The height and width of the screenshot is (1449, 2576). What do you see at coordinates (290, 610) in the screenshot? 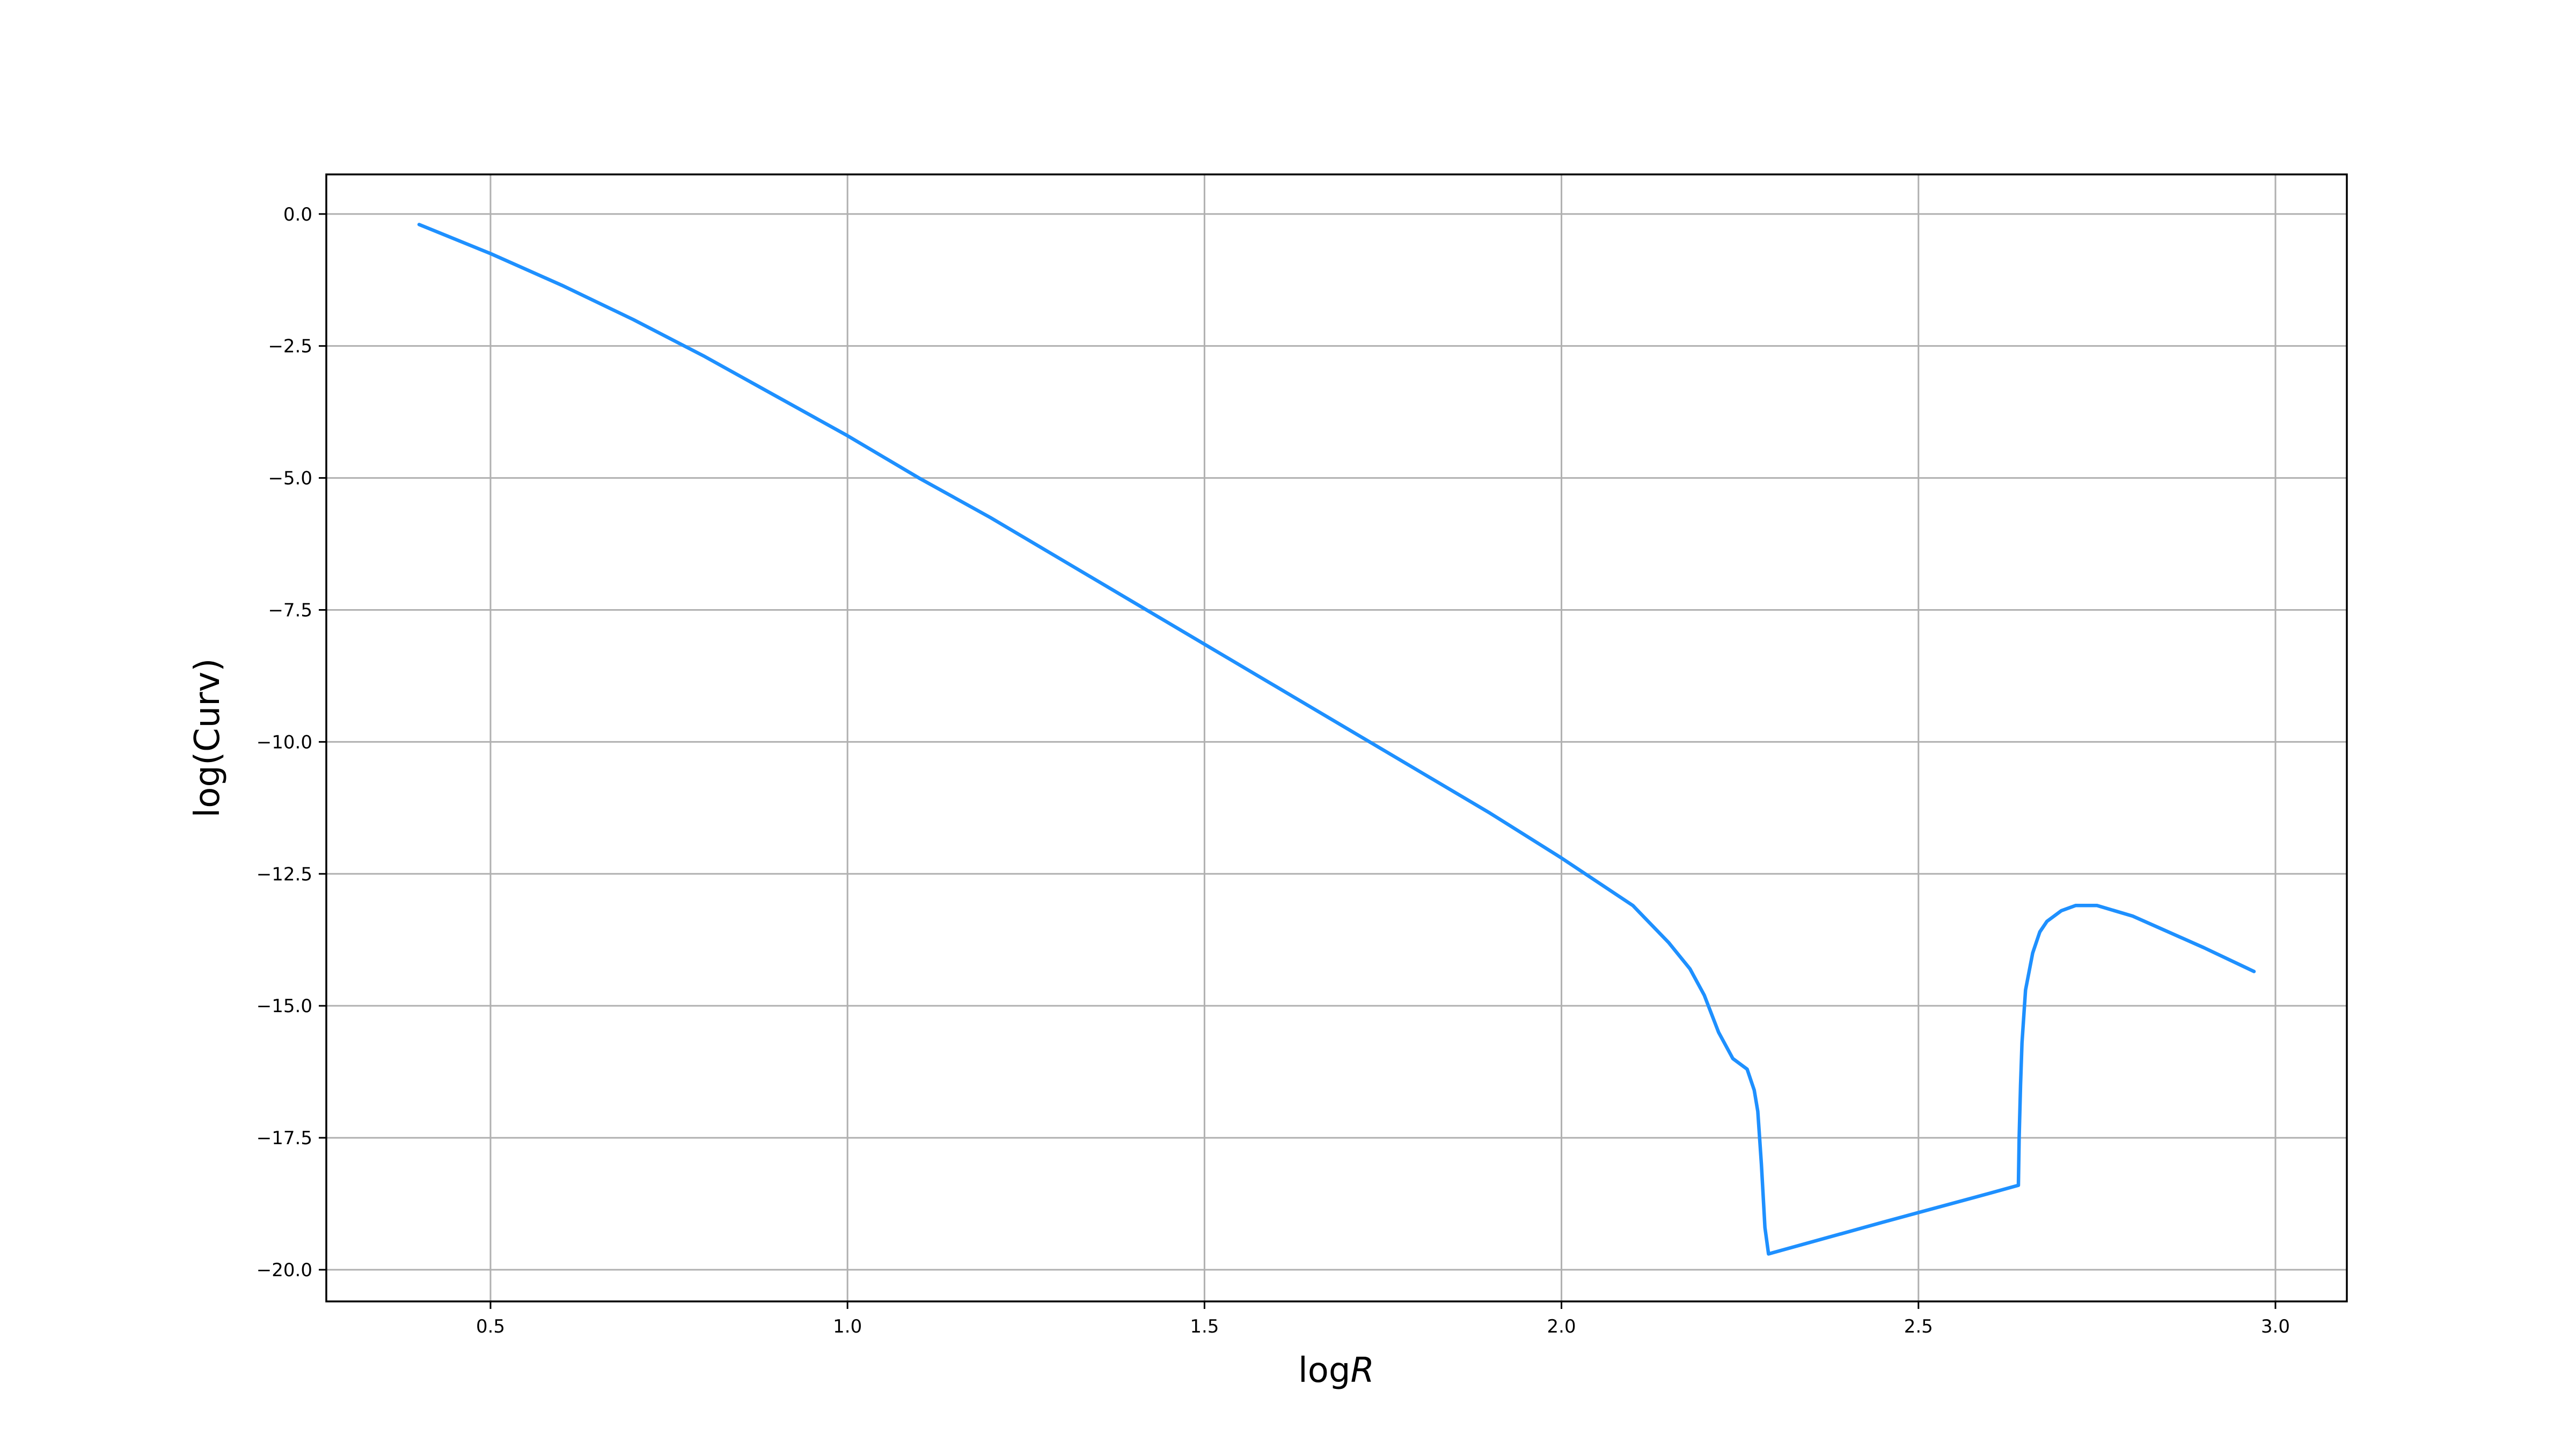
I see `y-tick-label: −7.5` at bounding box center [290, 610].